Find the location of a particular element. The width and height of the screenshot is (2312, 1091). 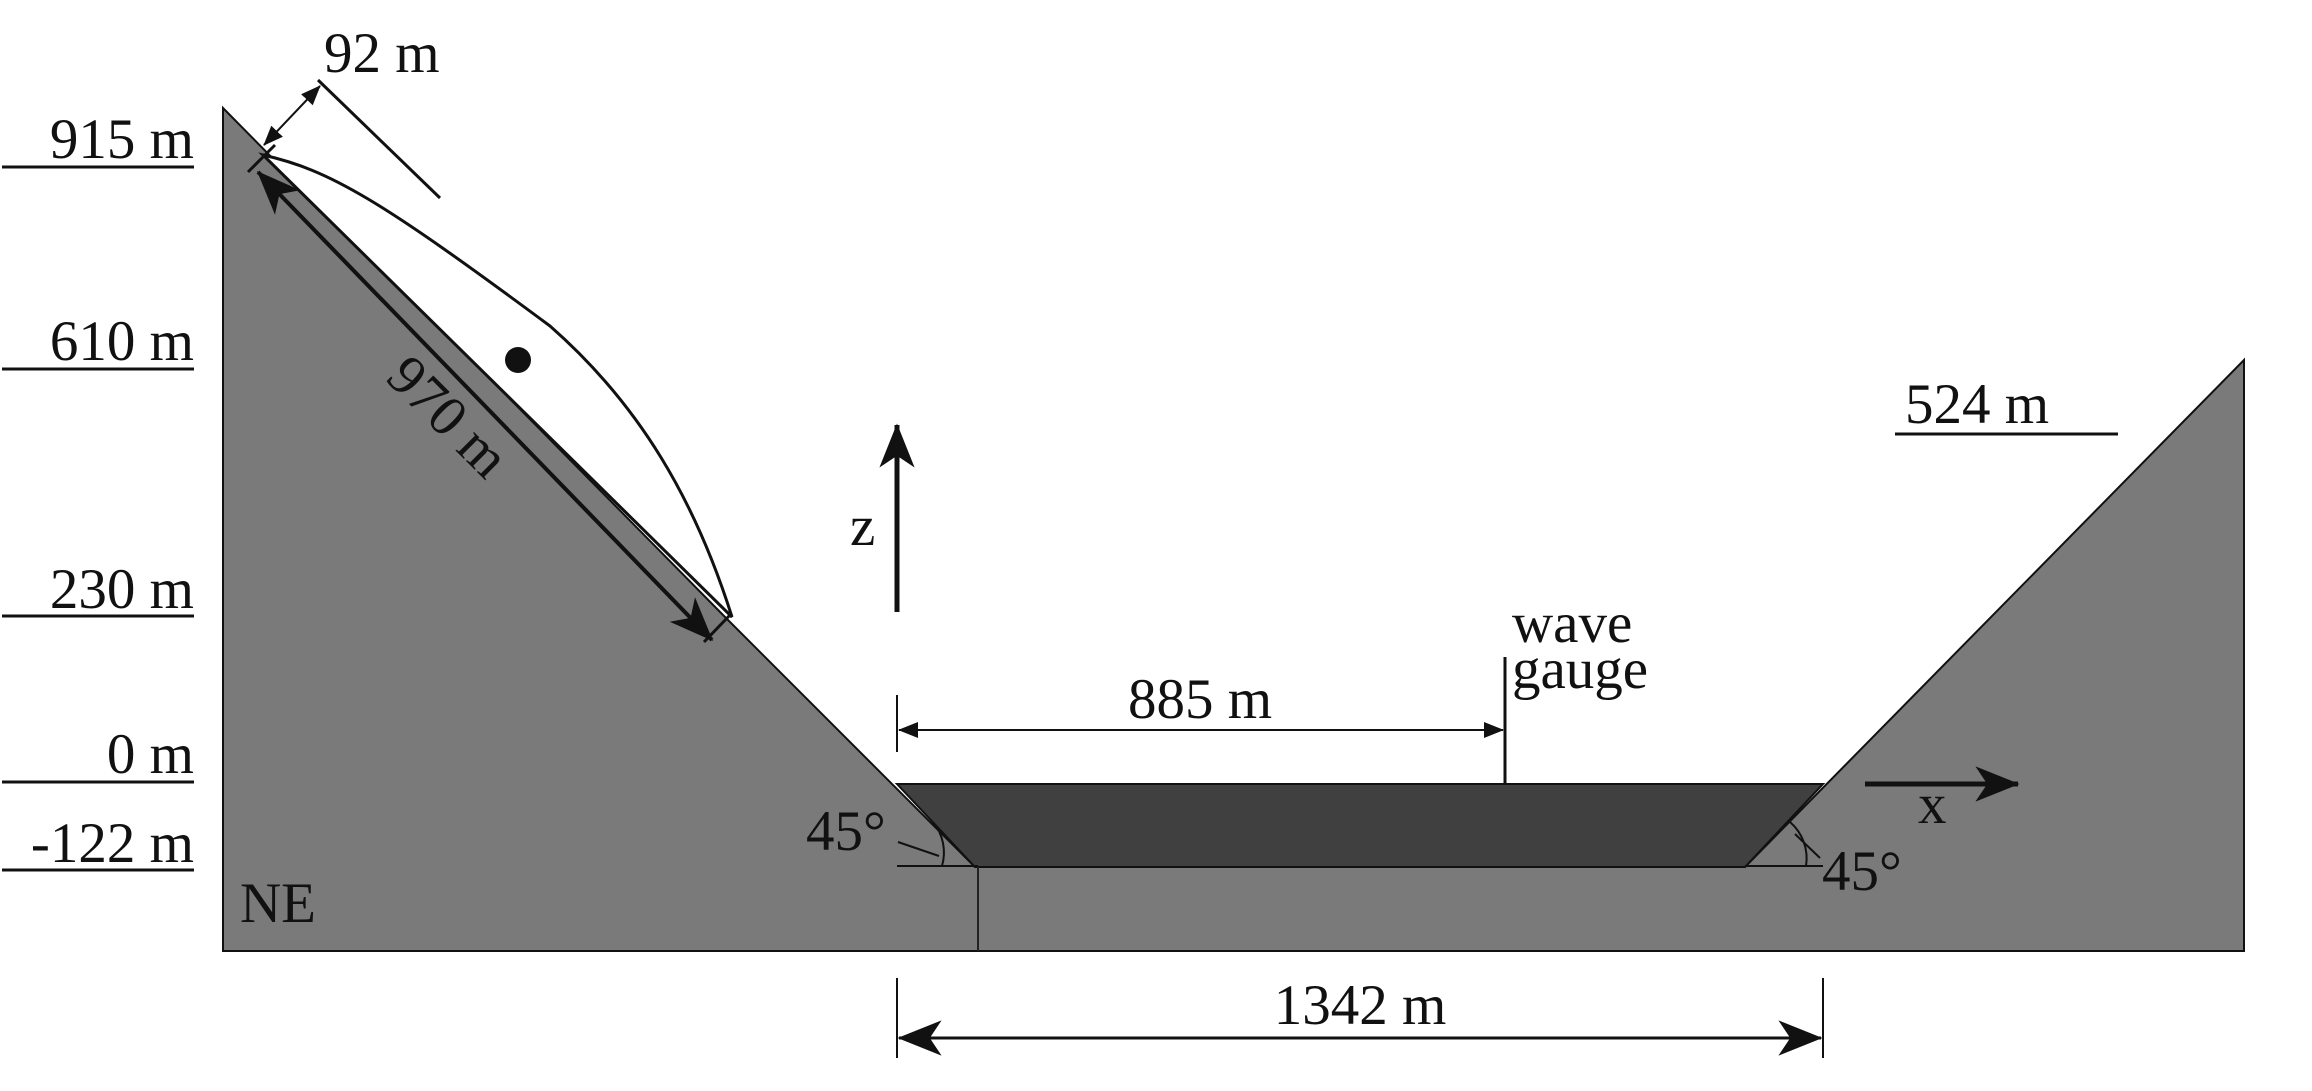

elev-label-610: 610 m is located at coordinates (122, 341).